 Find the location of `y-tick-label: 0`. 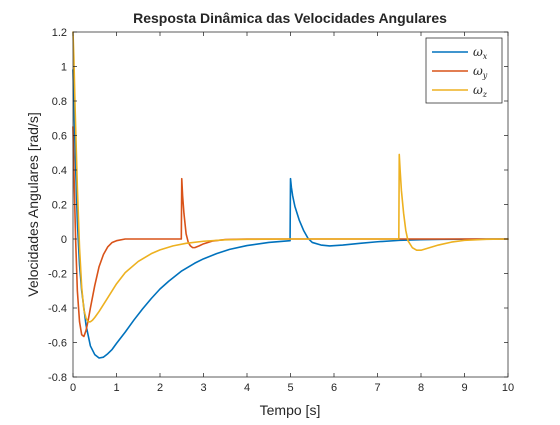

y-tick-label: 0 is located at coordinates (64, 240).